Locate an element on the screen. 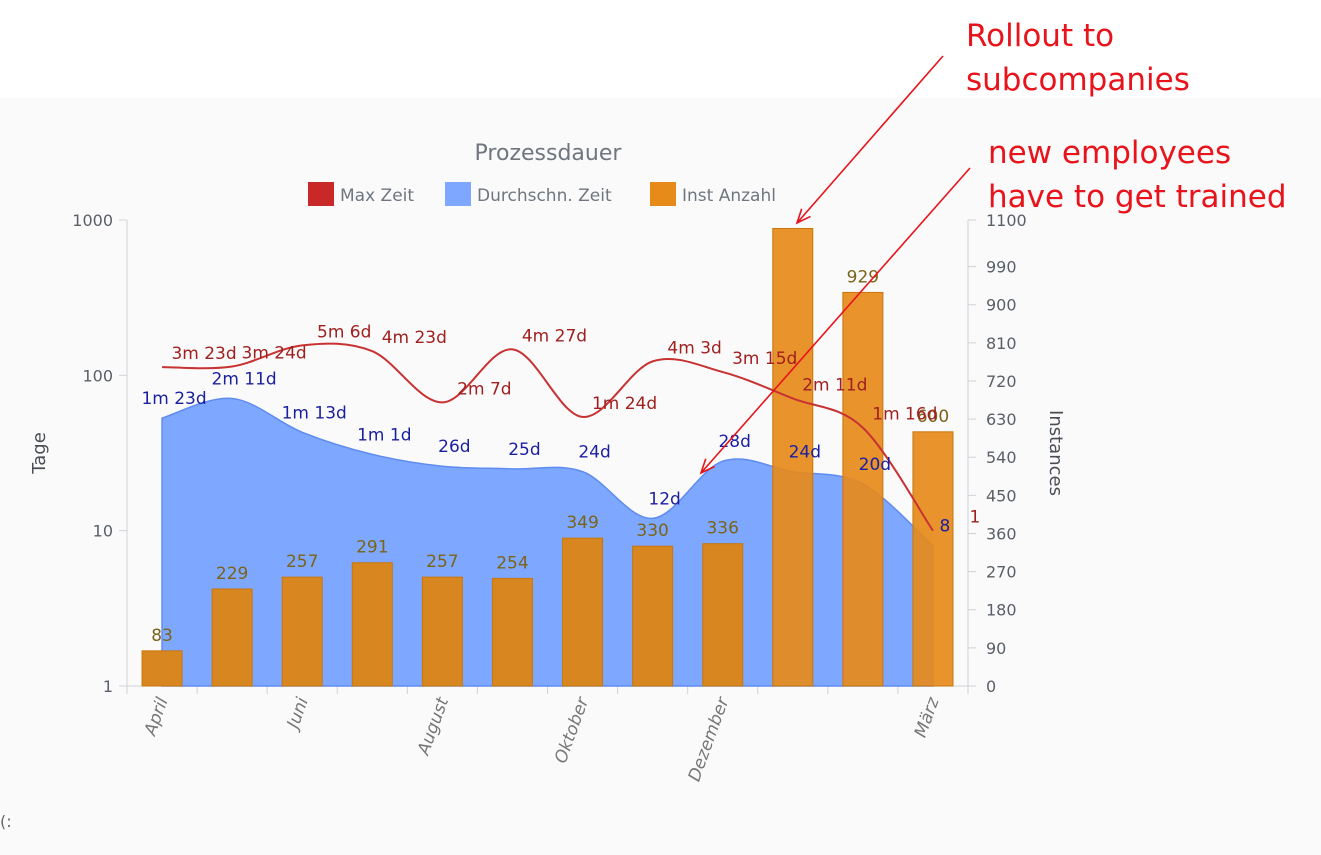 This screenshot has height=855, width=1321. y-left-tick-label: 100 is located at coordinates (97, 375).